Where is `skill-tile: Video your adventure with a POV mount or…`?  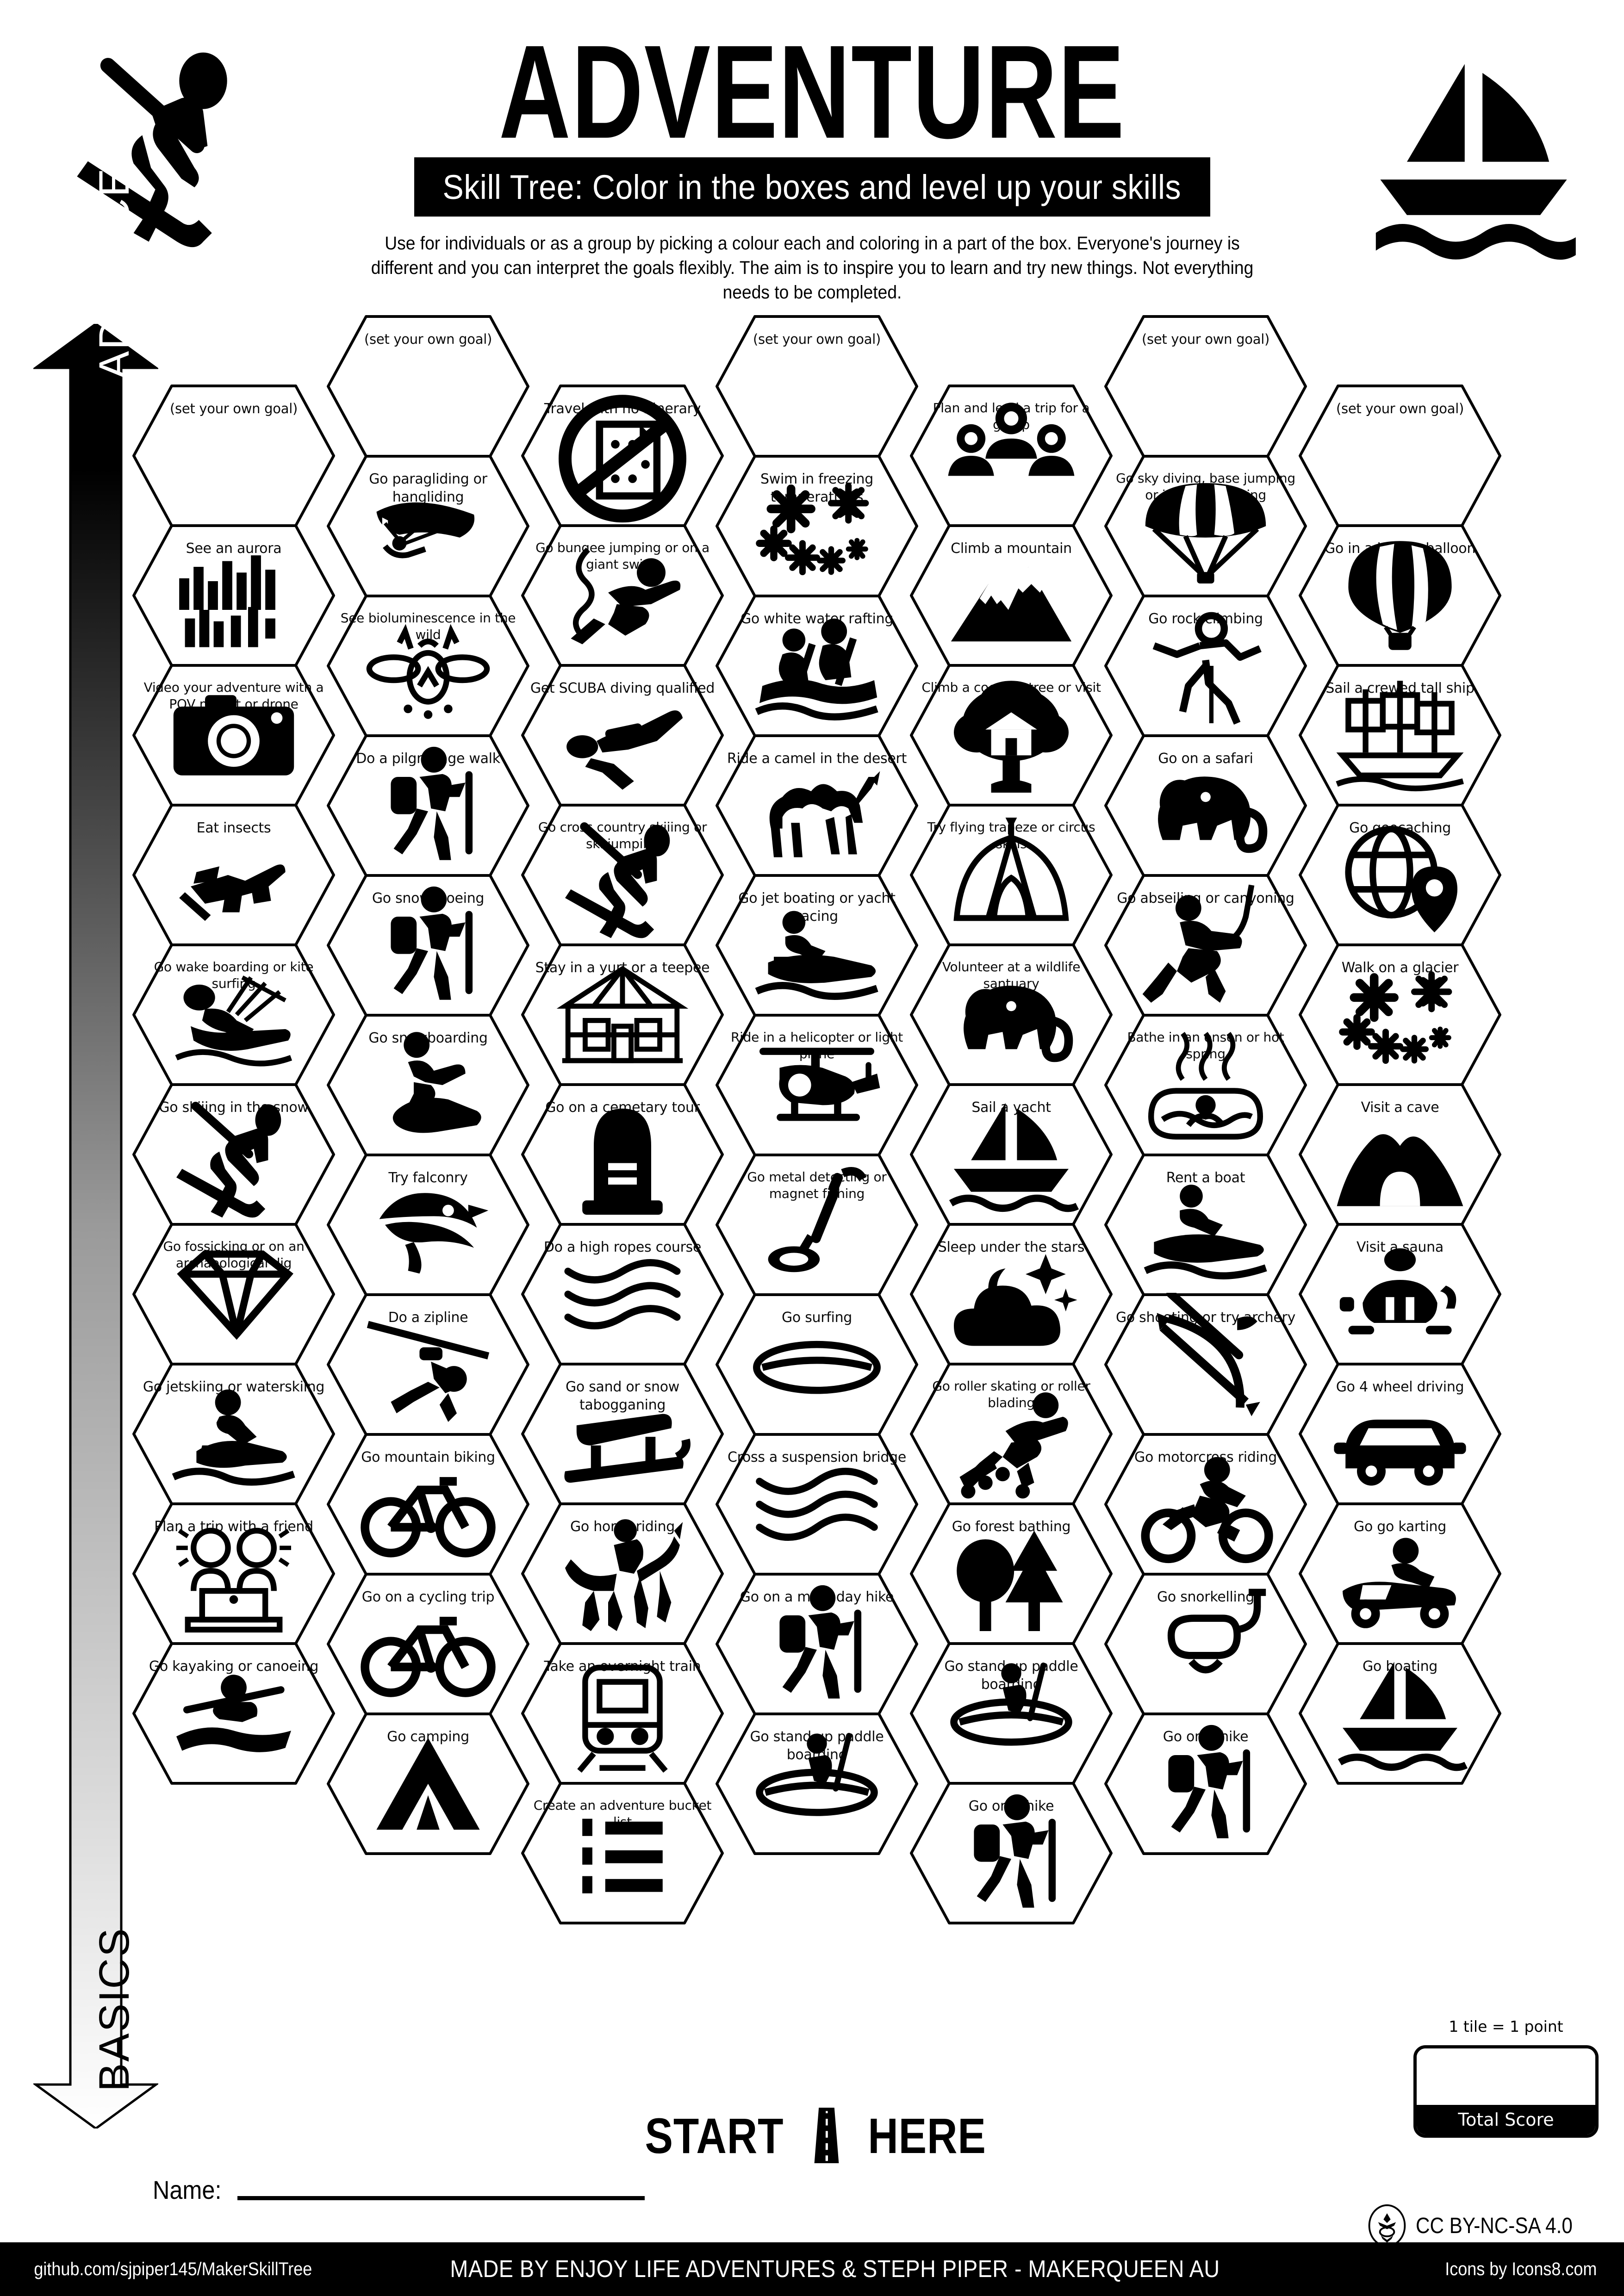 skill-tile: Video your adventure with a POV mount or… is located at coordinates (234, 735).